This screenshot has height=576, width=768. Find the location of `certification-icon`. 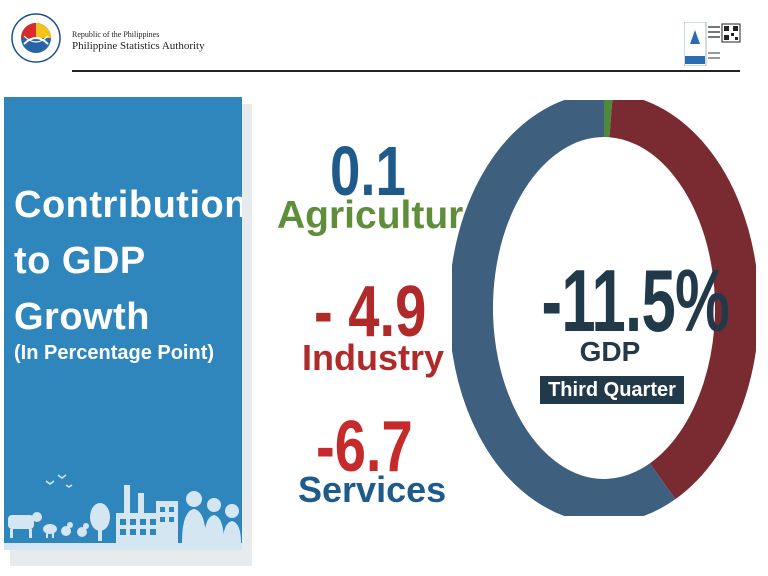

certification-icon is located at coordinates (712, 44).